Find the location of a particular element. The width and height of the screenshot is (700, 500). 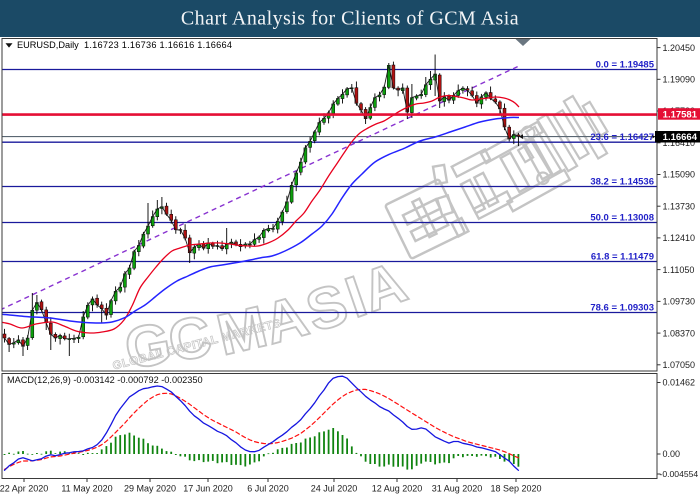

svg-text: 23.6 = 1.16427 is located at coordinates (622, 137).